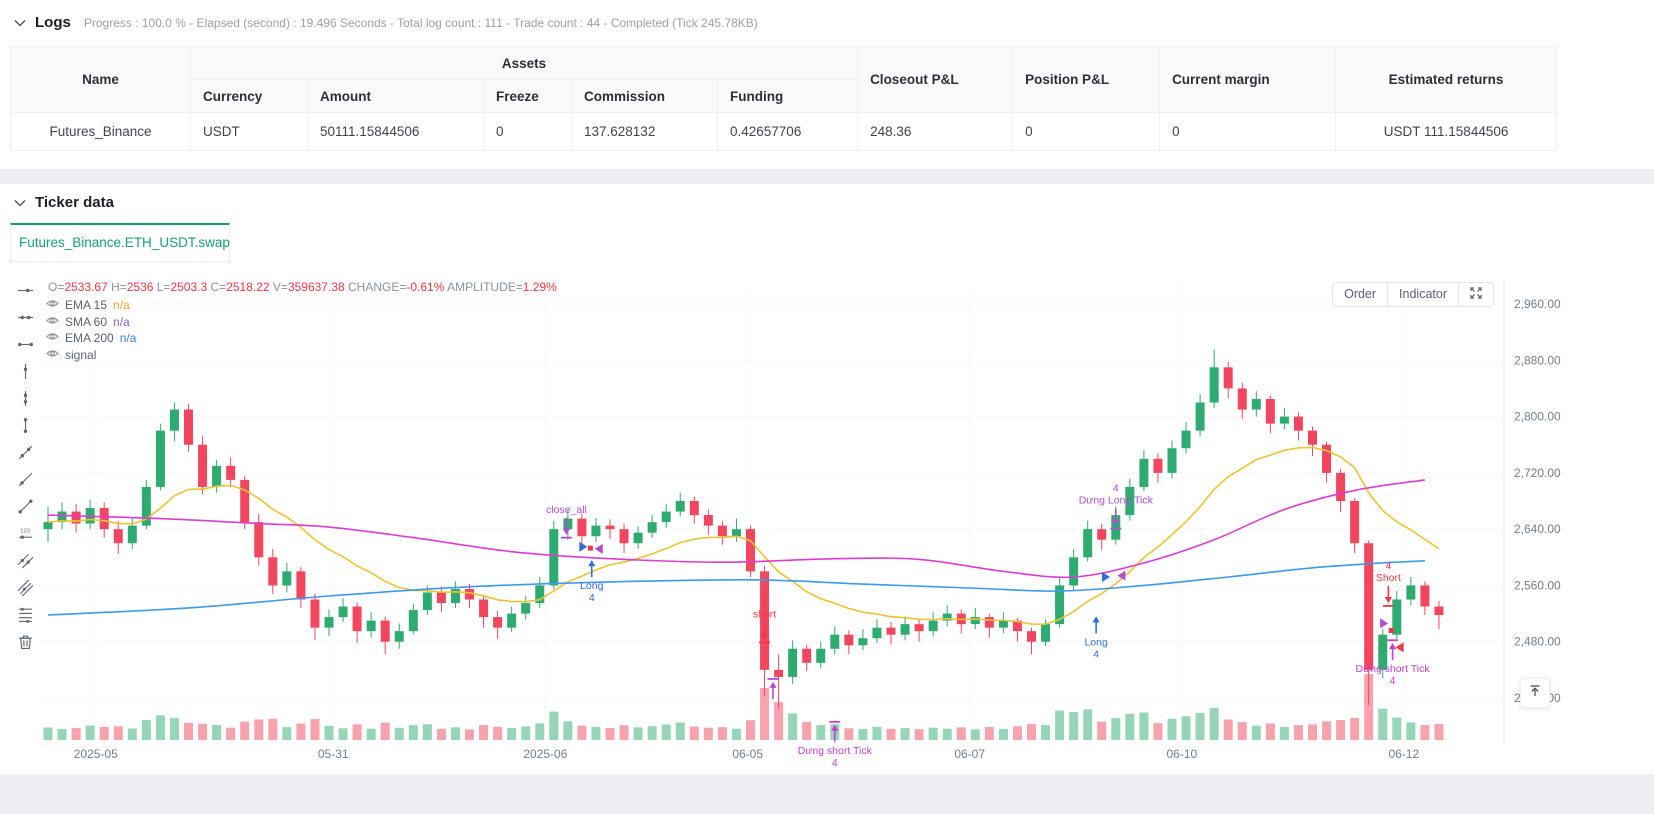 The width and height of the screenshot is (1654, 814). What do you see at coordinates (53, 22) in the screenshot?
I see `logs-title: Logs` at bounding box center [53, 22].